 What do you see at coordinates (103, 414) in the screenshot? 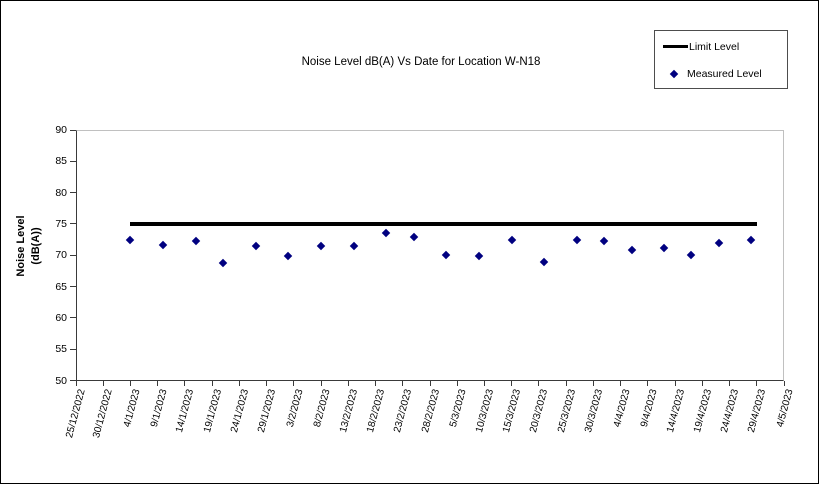
I see `x-axis-tick-label: 30/12/2022` at bounding box center [103, 414].